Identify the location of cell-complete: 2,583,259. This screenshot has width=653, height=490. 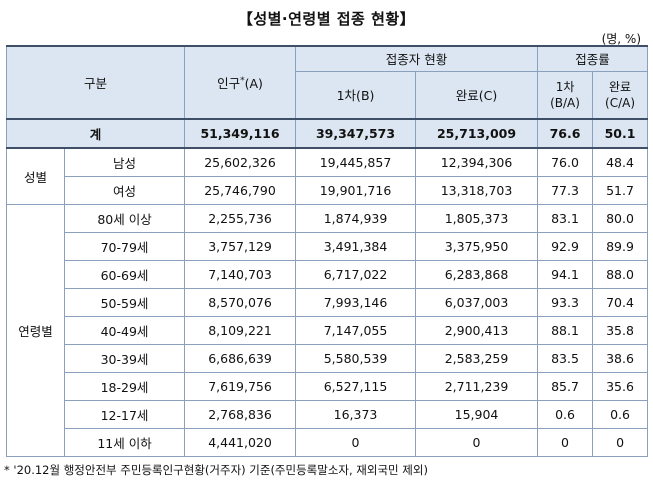
(477, 358).